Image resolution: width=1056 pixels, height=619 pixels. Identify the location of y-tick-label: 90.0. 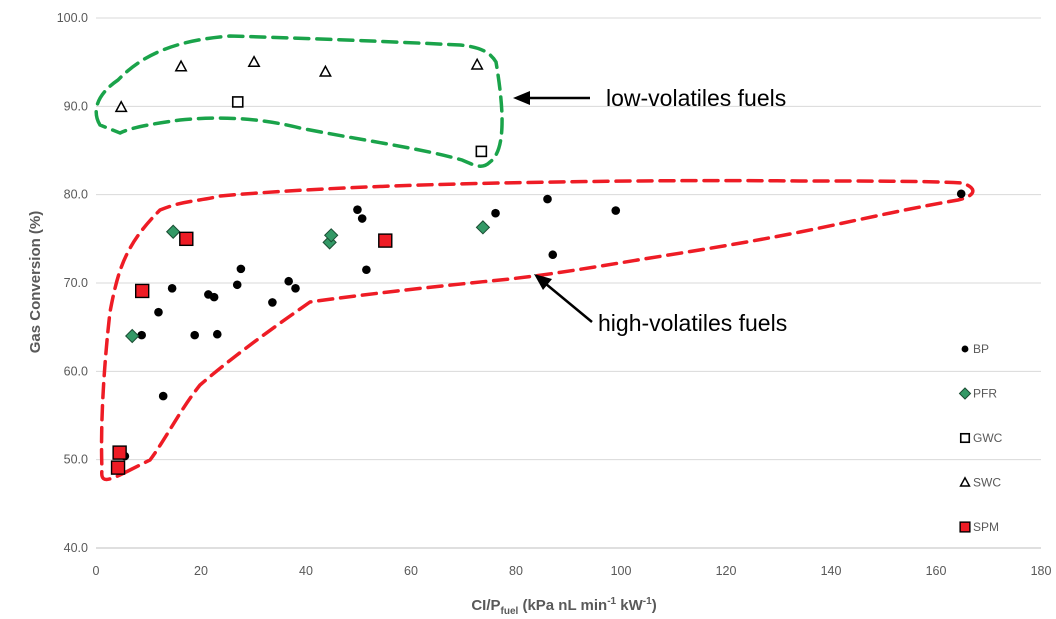
(76, 106).